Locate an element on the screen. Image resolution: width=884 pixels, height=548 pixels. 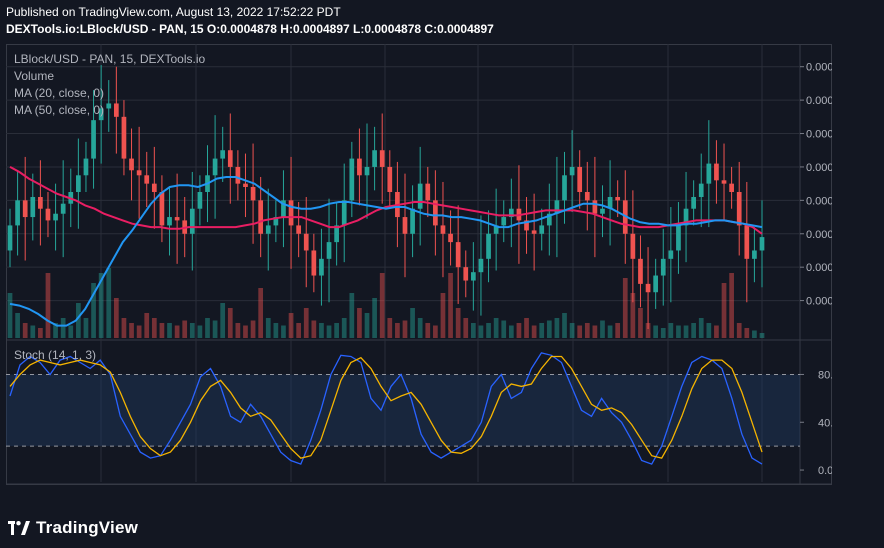
tradingview-logo: TradingView is located at coordinates (73, 528).